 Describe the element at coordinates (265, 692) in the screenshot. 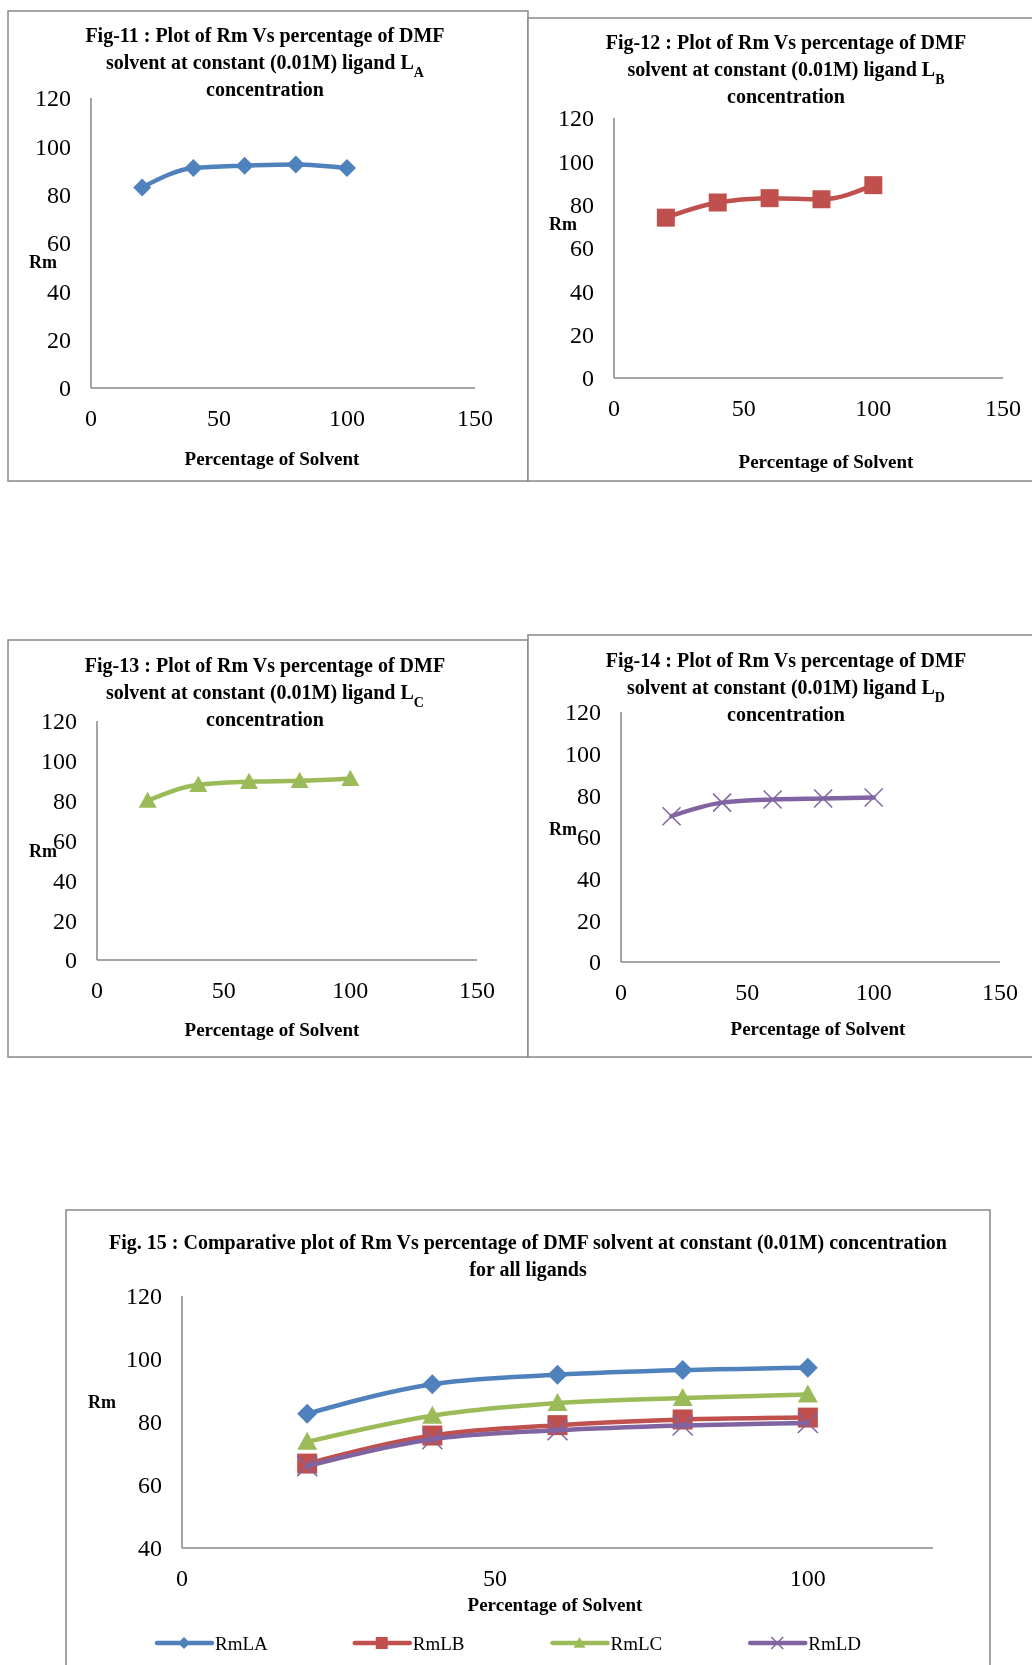

I see `chart-title: Fig-13 : Plot of Rm Vs percentage of DMF solvent at constant (0.01M) ligand L$_{C}$ concentration` at that location.